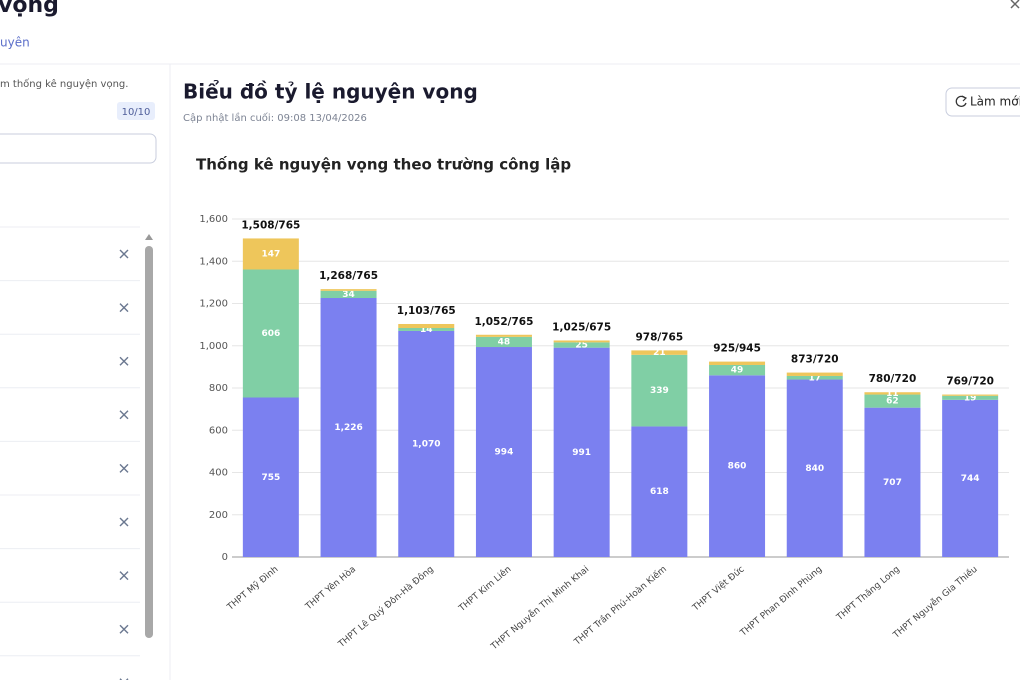  I want to click on data-label: 339, so click(659, 391).